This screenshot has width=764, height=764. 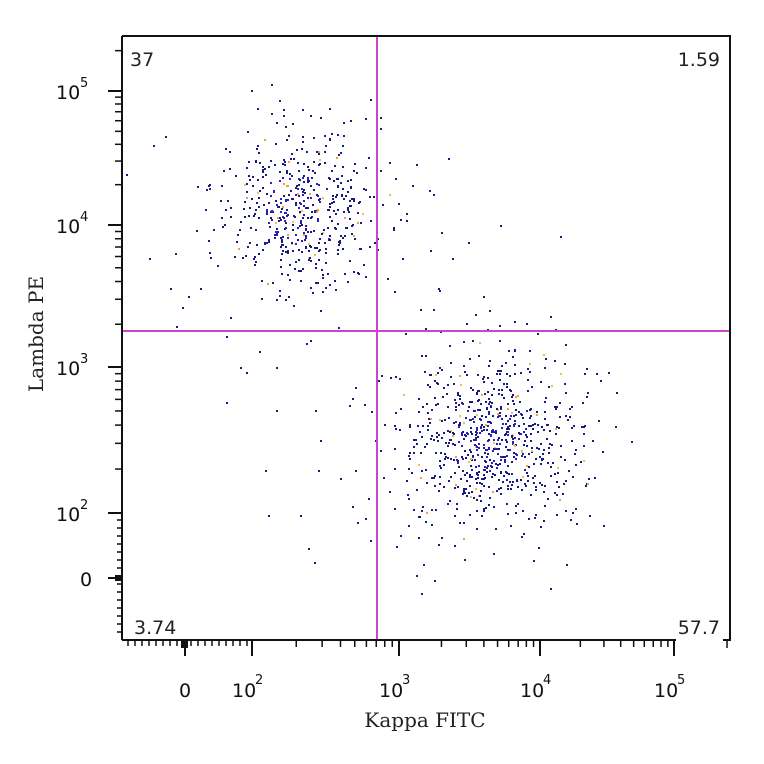 I want to click on x-tick-label: 10², so click(x=247, y=687).